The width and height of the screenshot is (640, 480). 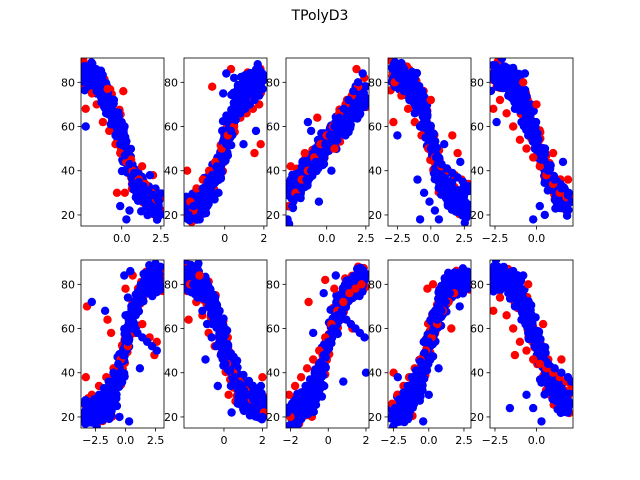 I want to click on x-tick-label: 0.0, so click(x=537, y=238).